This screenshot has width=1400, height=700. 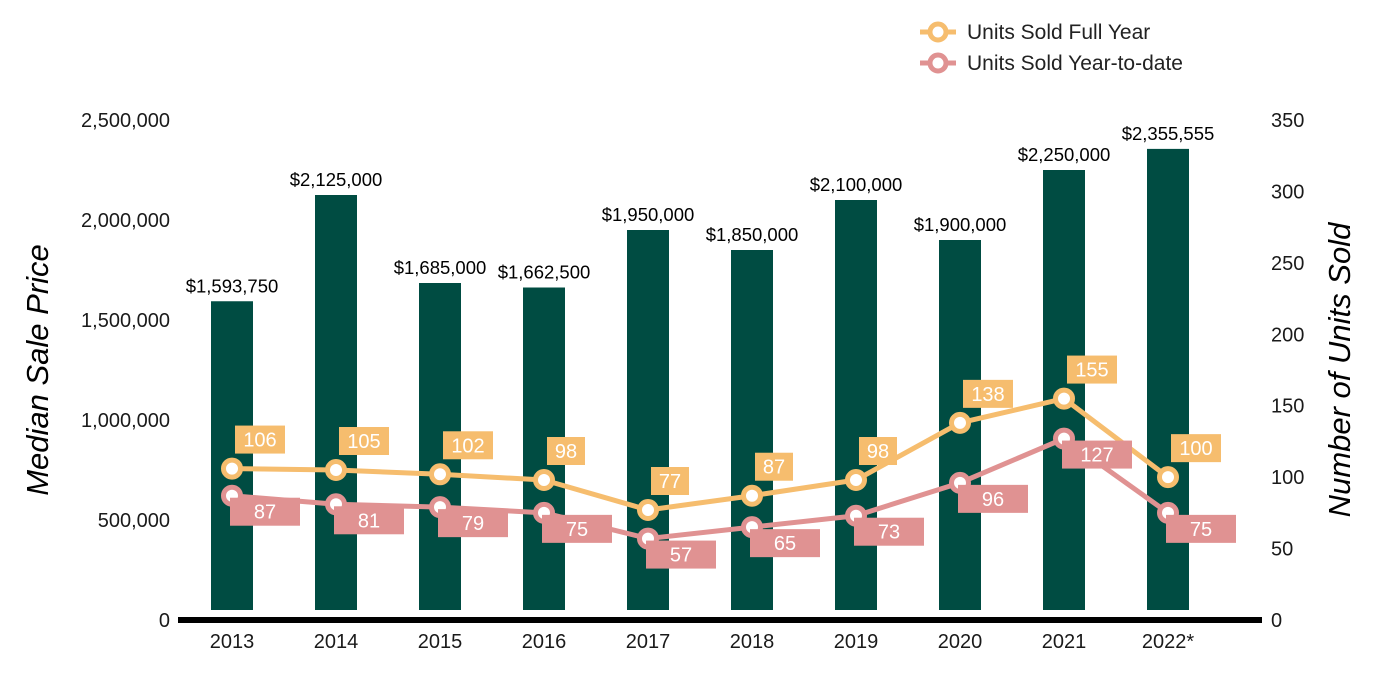 I want to click on left-tick-label: 1,500,000, so click(x=125, y=321).